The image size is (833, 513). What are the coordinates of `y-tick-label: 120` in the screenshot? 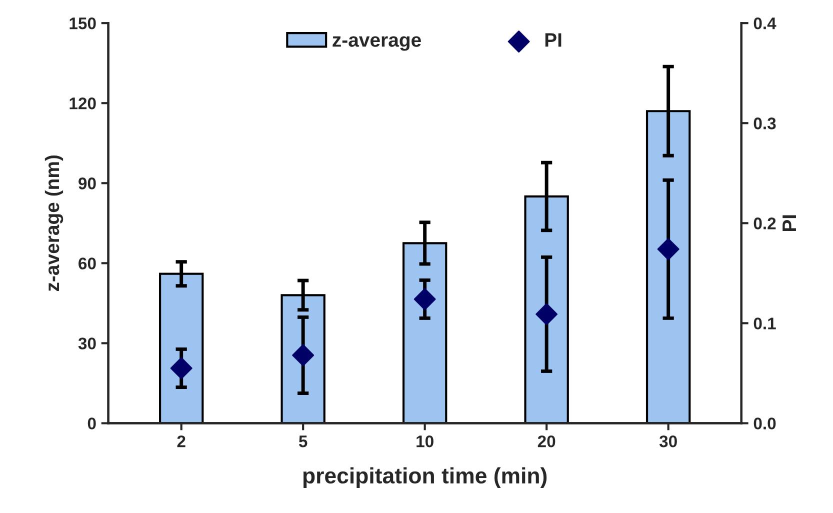 It's located at (83, 104).